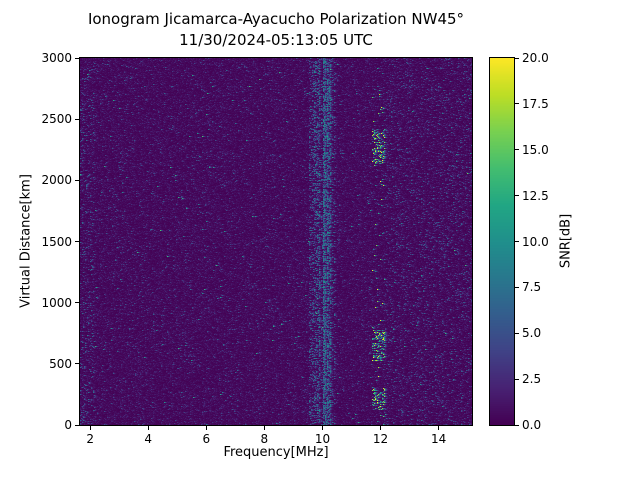  I want to click on colorbar-tick-label: 17.5, so click(535, 103).